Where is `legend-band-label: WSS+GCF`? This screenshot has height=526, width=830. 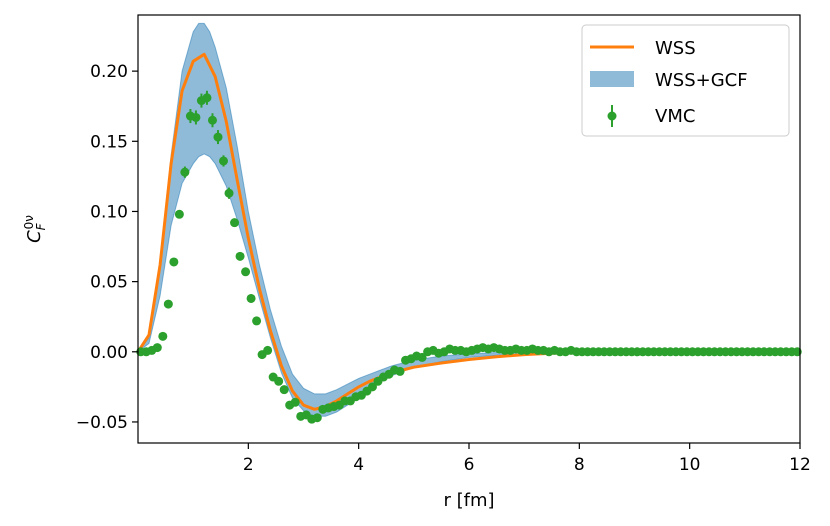
legend-band-label: WSS+GCF is located at coordinates (701, 80).